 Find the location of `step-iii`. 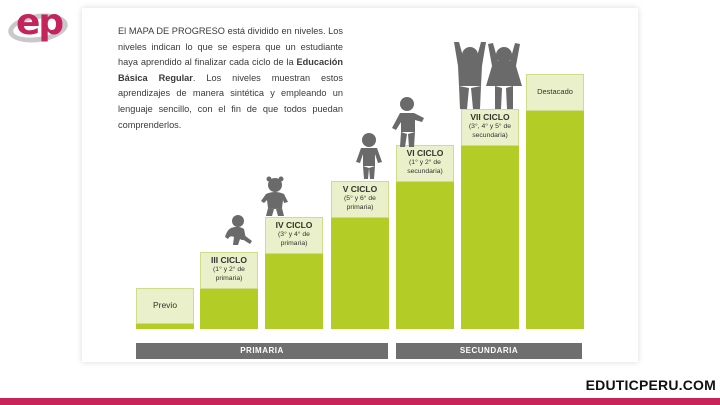

step-iii is located at coordinates (229, 309).